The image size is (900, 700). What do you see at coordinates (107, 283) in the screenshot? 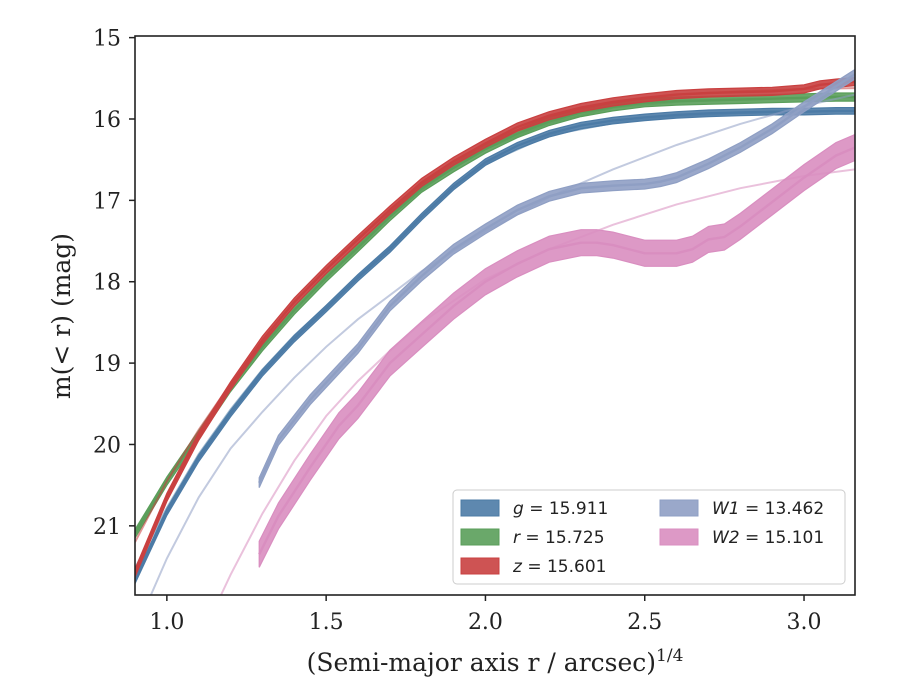
I see `y-tick-label: 18` at bounding box center [107, 283].